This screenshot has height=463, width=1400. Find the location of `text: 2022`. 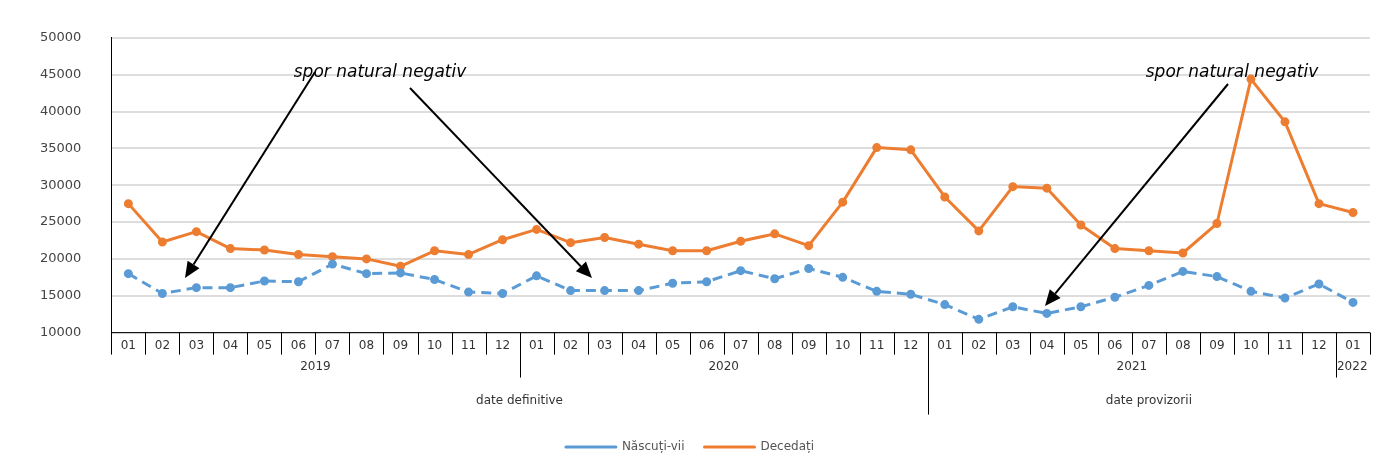

text: 2022 is located at coordinates (1352, 365).